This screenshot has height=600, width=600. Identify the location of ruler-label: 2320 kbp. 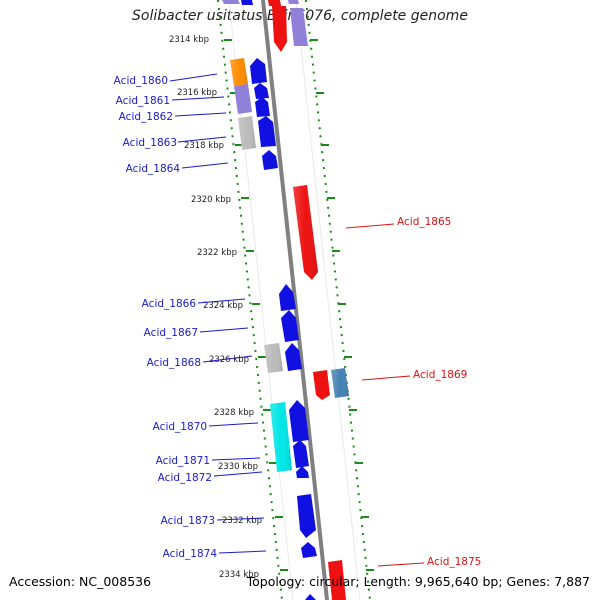
(211, 200).